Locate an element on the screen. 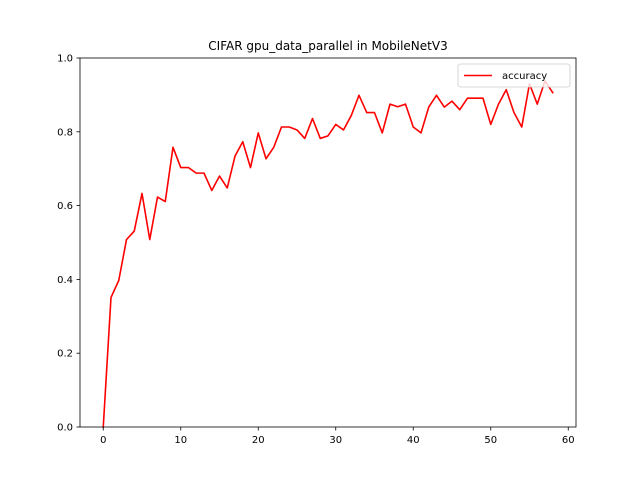  x-tick-label: 0 is located at coordinates (103, 440).